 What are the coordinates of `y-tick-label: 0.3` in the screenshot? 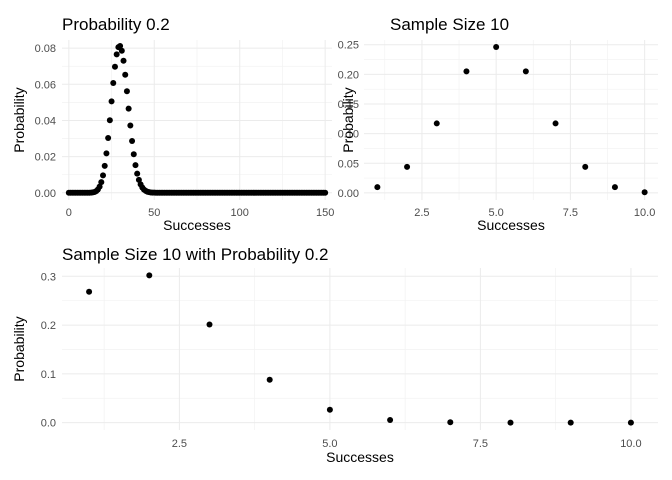 It's located at (48, 277).